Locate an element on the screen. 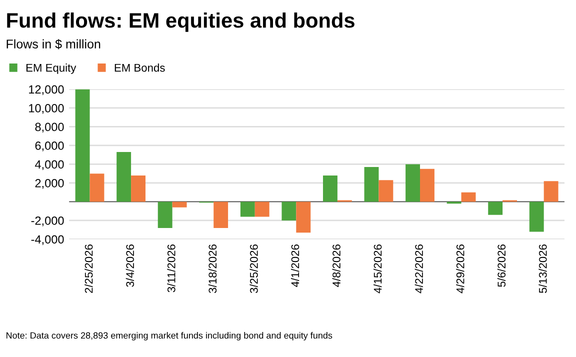 The height and width of the screenshot is (357, 576). y-tick-label: 12,000 is located at coordinates (46, 90).